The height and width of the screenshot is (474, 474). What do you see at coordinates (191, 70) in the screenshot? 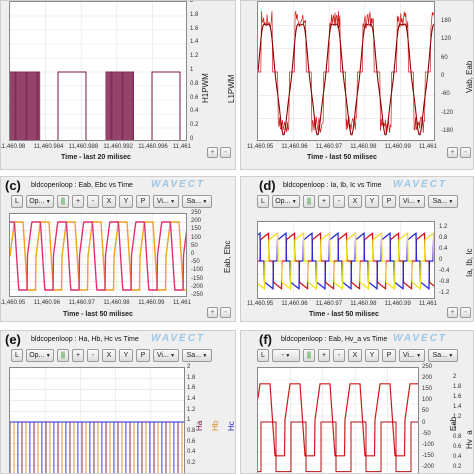
I see `y-tick-label: 1` at bounding box center [191, 70].